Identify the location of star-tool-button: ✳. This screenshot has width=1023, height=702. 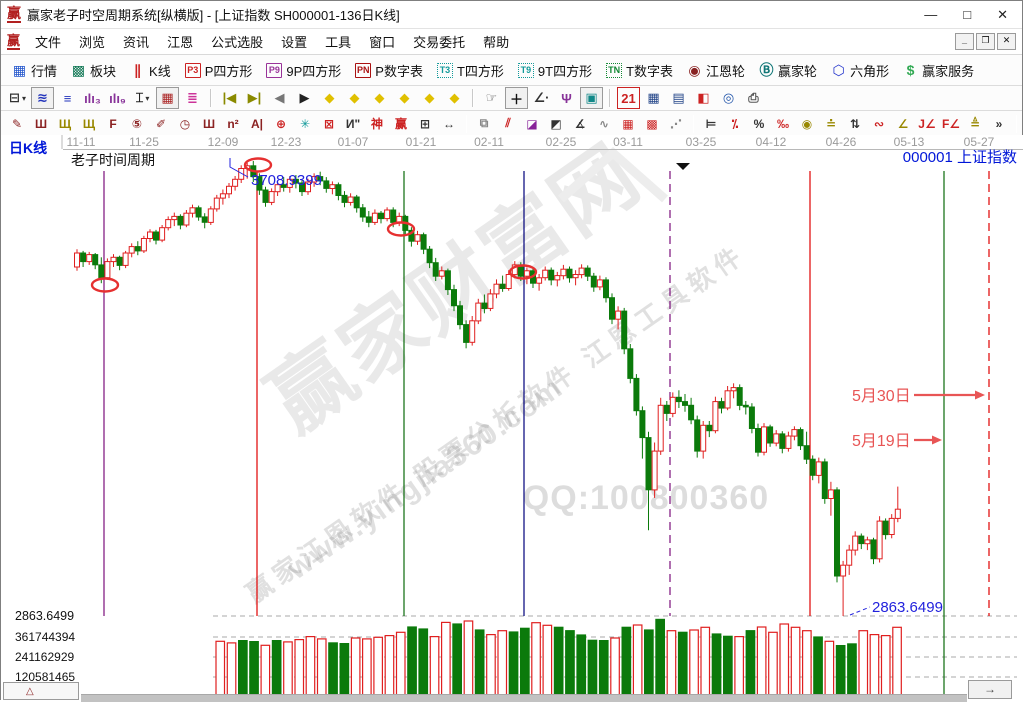
(305, 123).